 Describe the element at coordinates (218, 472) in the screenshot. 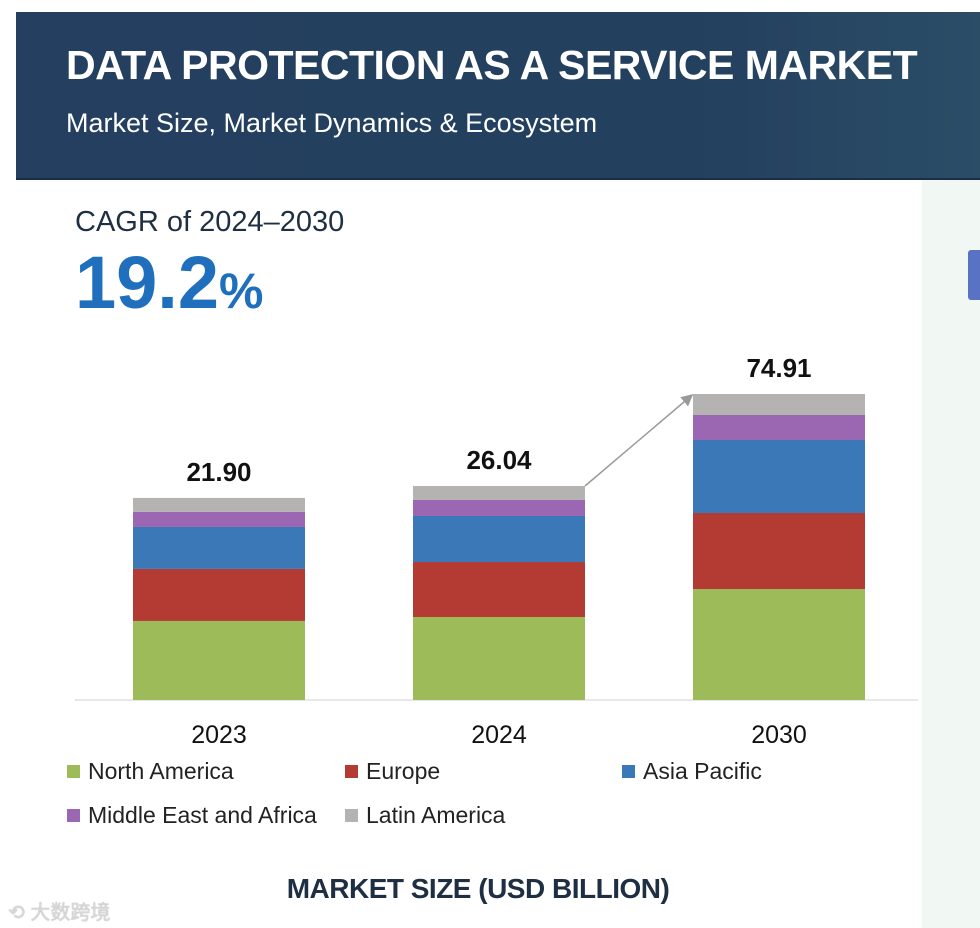

I see `total-label-2023: 21.90` at that location.